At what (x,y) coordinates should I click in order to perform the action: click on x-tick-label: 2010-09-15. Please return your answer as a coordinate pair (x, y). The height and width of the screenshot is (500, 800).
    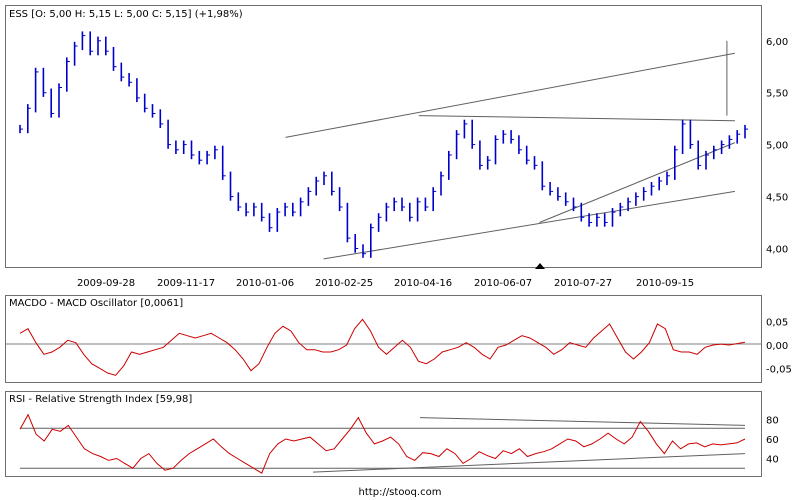
    Looking at the image, I should click on (665, 283).